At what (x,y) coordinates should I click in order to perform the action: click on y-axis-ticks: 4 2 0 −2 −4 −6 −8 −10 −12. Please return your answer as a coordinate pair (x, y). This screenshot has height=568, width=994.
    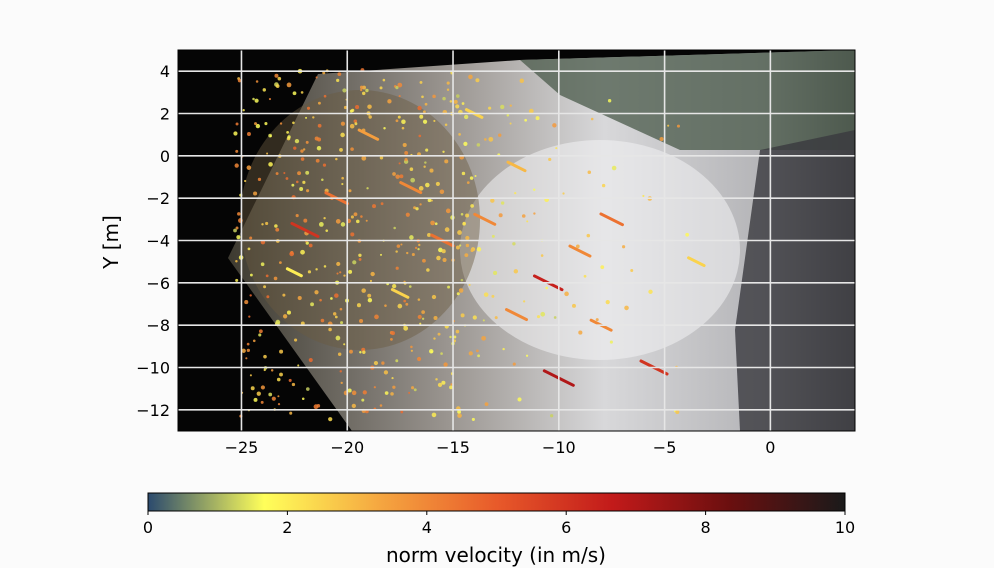
    Looking at the image, I should click on (153, 241).